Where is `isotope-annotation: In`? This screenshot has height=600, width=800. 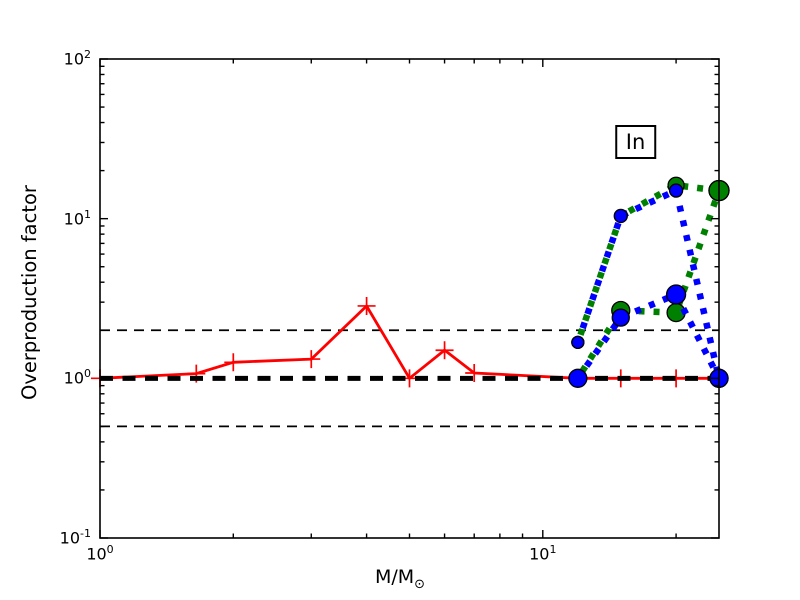 isotope-annotation: In is located at coordinates (635, 142).